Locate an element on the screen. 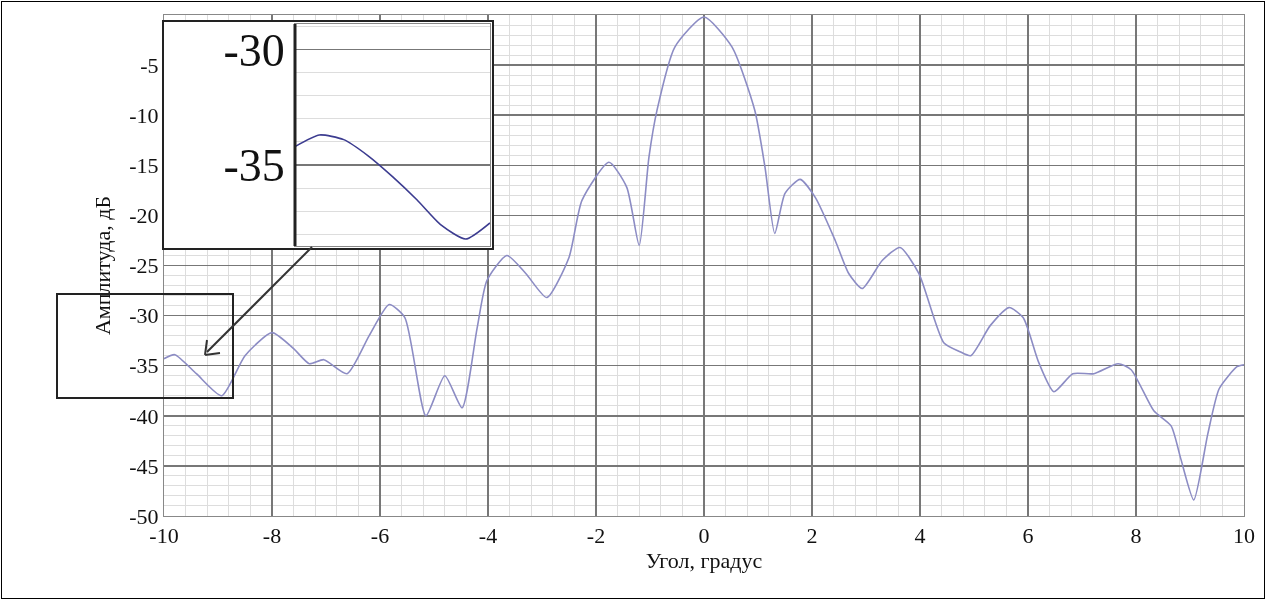  x-axis-title: Угол, градус is located at coordinates (704, 561).